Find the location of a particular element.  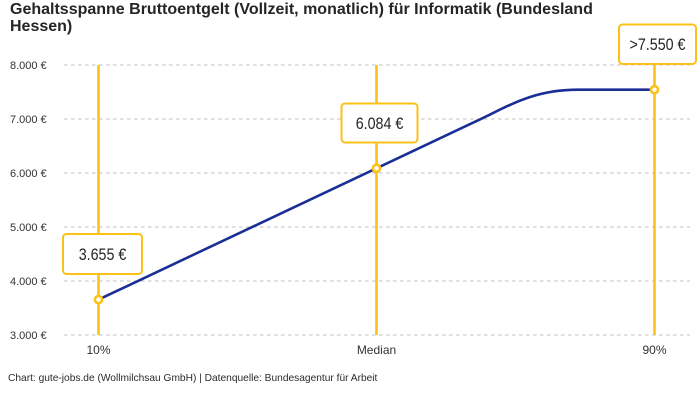

svg-text: 4.000 € is located at coordinates (28, 282).